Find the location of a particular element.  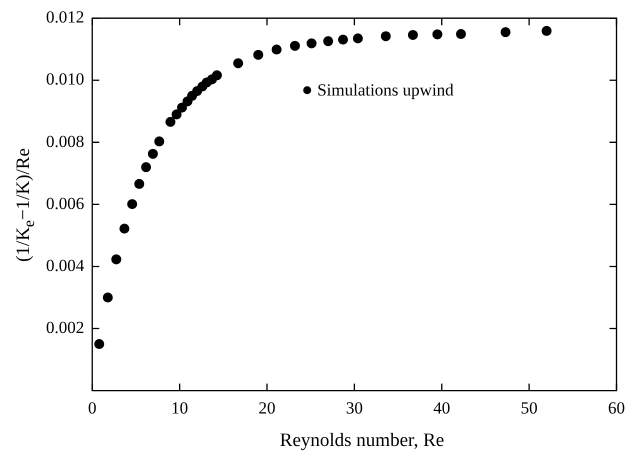

x-tick-label: 50 is located at coordinates (529, 408).